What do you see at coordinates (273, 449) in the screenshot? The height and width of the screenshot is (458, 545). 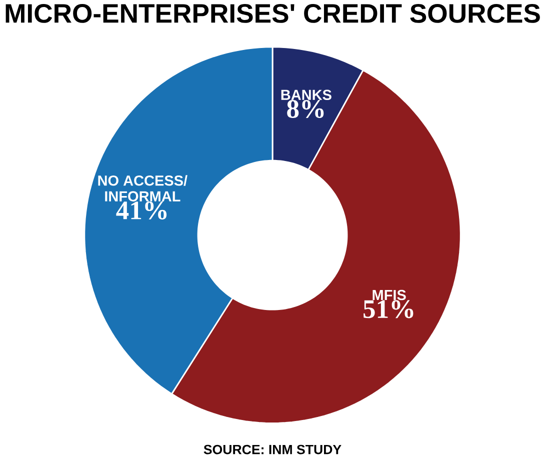 I see `source-note: SOURCE: INM STUDY` at bounding box center [273, 449].